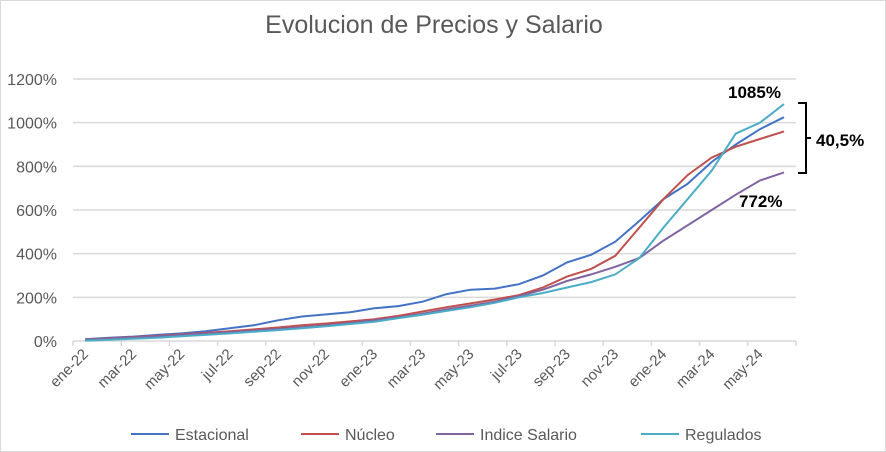 The width and height of the screenshot is (886, 452). I want to click on annotation-gap-value: 40,5%, so click(840, 140).